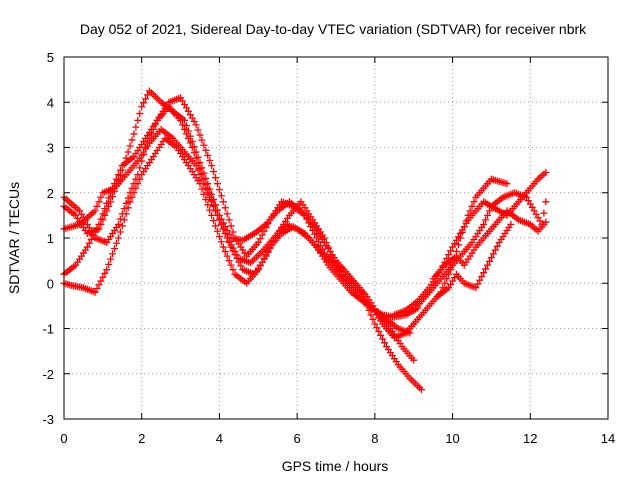 The height and width of the screenshot is (480, 640). I want to click on y-tick-label: 4, so click(50, 102).